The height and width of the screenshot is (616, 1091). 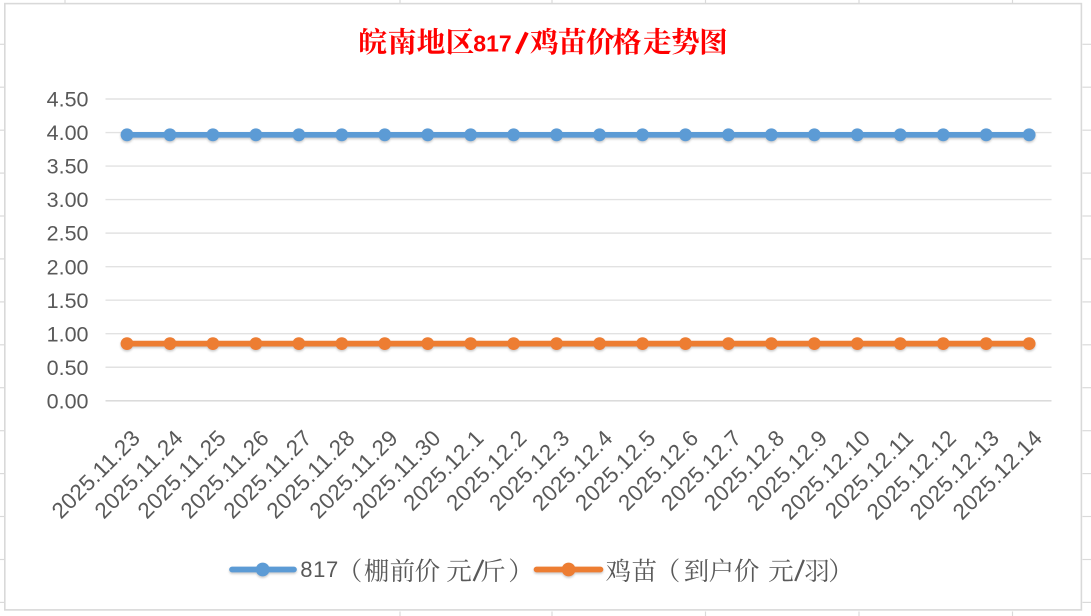 I want to click on svg-text: 2.00, so click(x=68, y=267).